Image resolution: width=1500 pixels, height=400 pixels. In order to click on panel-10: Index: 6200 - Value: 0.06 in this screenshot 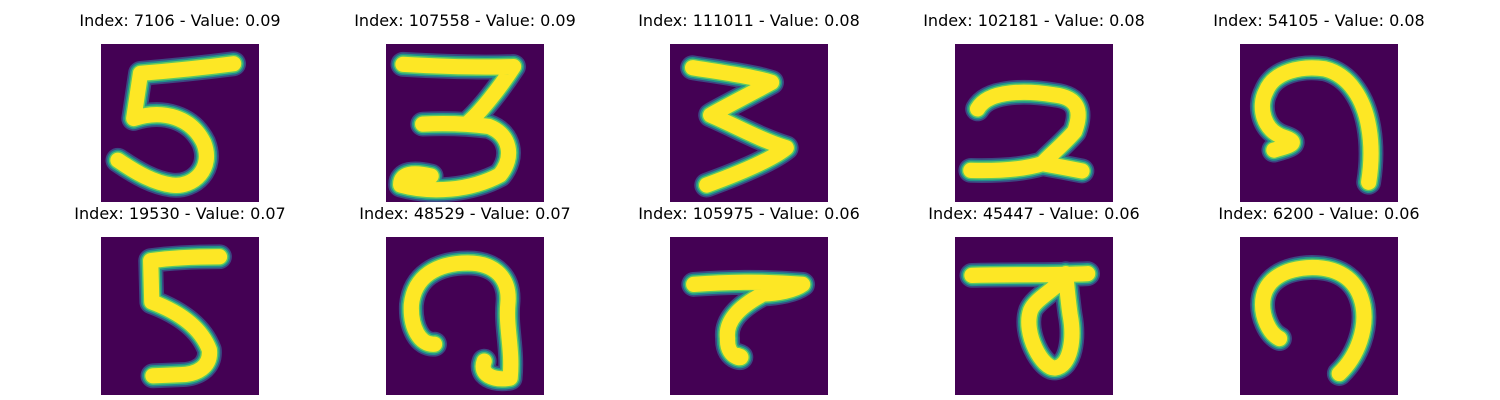, I will do `click(1319, 299)`.